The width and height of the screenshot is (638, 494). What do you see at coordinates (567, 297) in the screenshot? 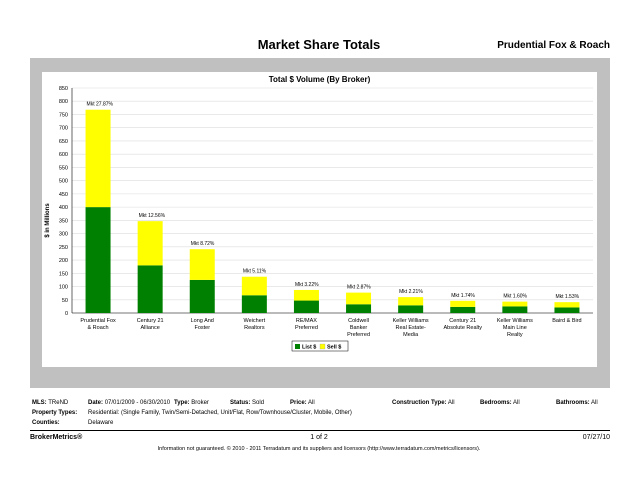
I see `market-share-label: Mkt 1.53%` at bounding box center [567, 297].